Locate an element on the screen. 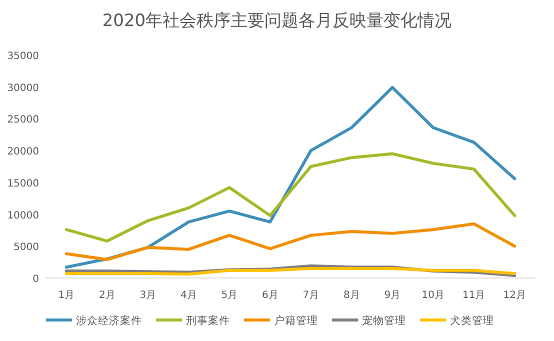 The image size is (554, 341). x-tick-label: 10月 is located at coordinates (433, 295).